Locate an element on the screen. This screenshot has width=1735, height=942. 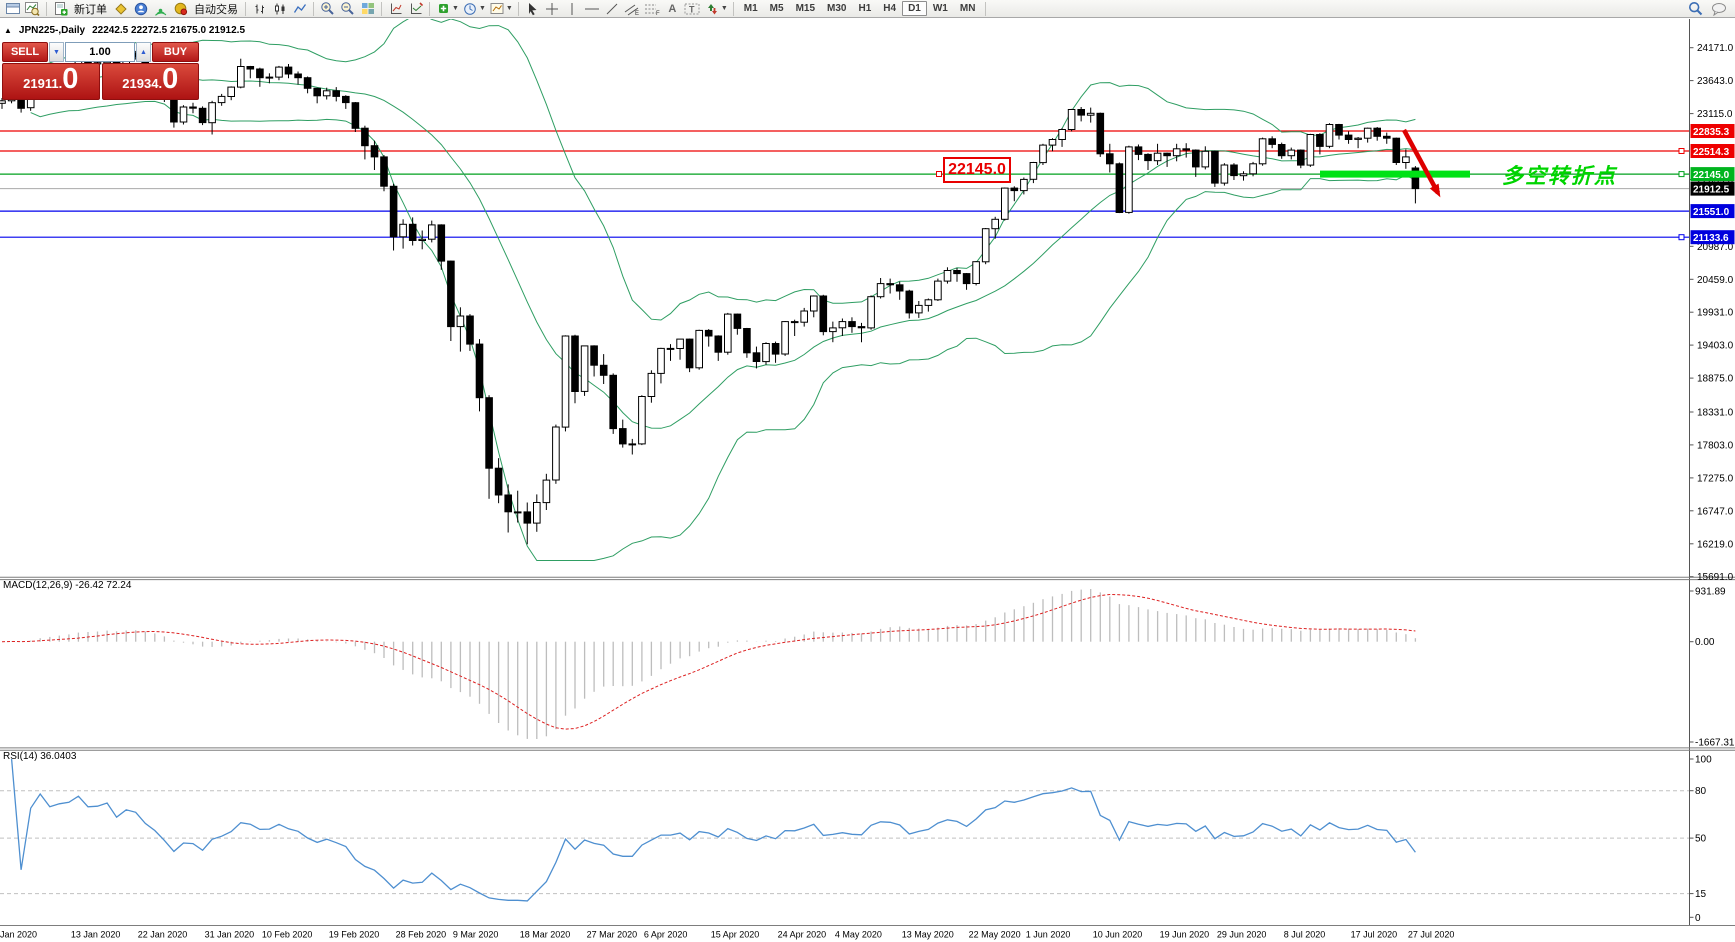
bid-price-button: 21911. 0 is located at coordinates (51, 81).